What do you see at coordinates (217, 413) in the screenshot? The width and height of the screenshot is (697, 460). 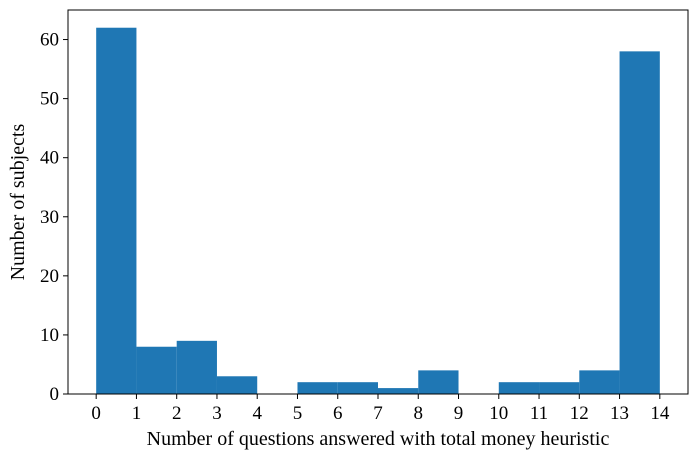 I see `x-tick-label: 3` at bounding box center [217, 413].